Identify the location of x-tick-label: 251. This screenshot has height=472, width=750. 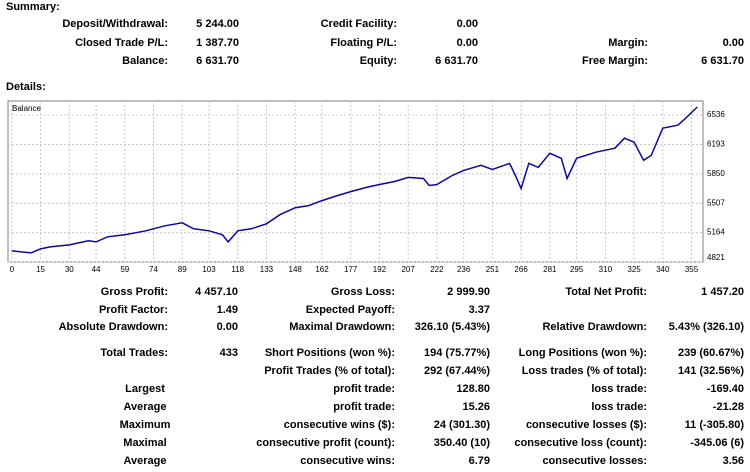
(493, 269).